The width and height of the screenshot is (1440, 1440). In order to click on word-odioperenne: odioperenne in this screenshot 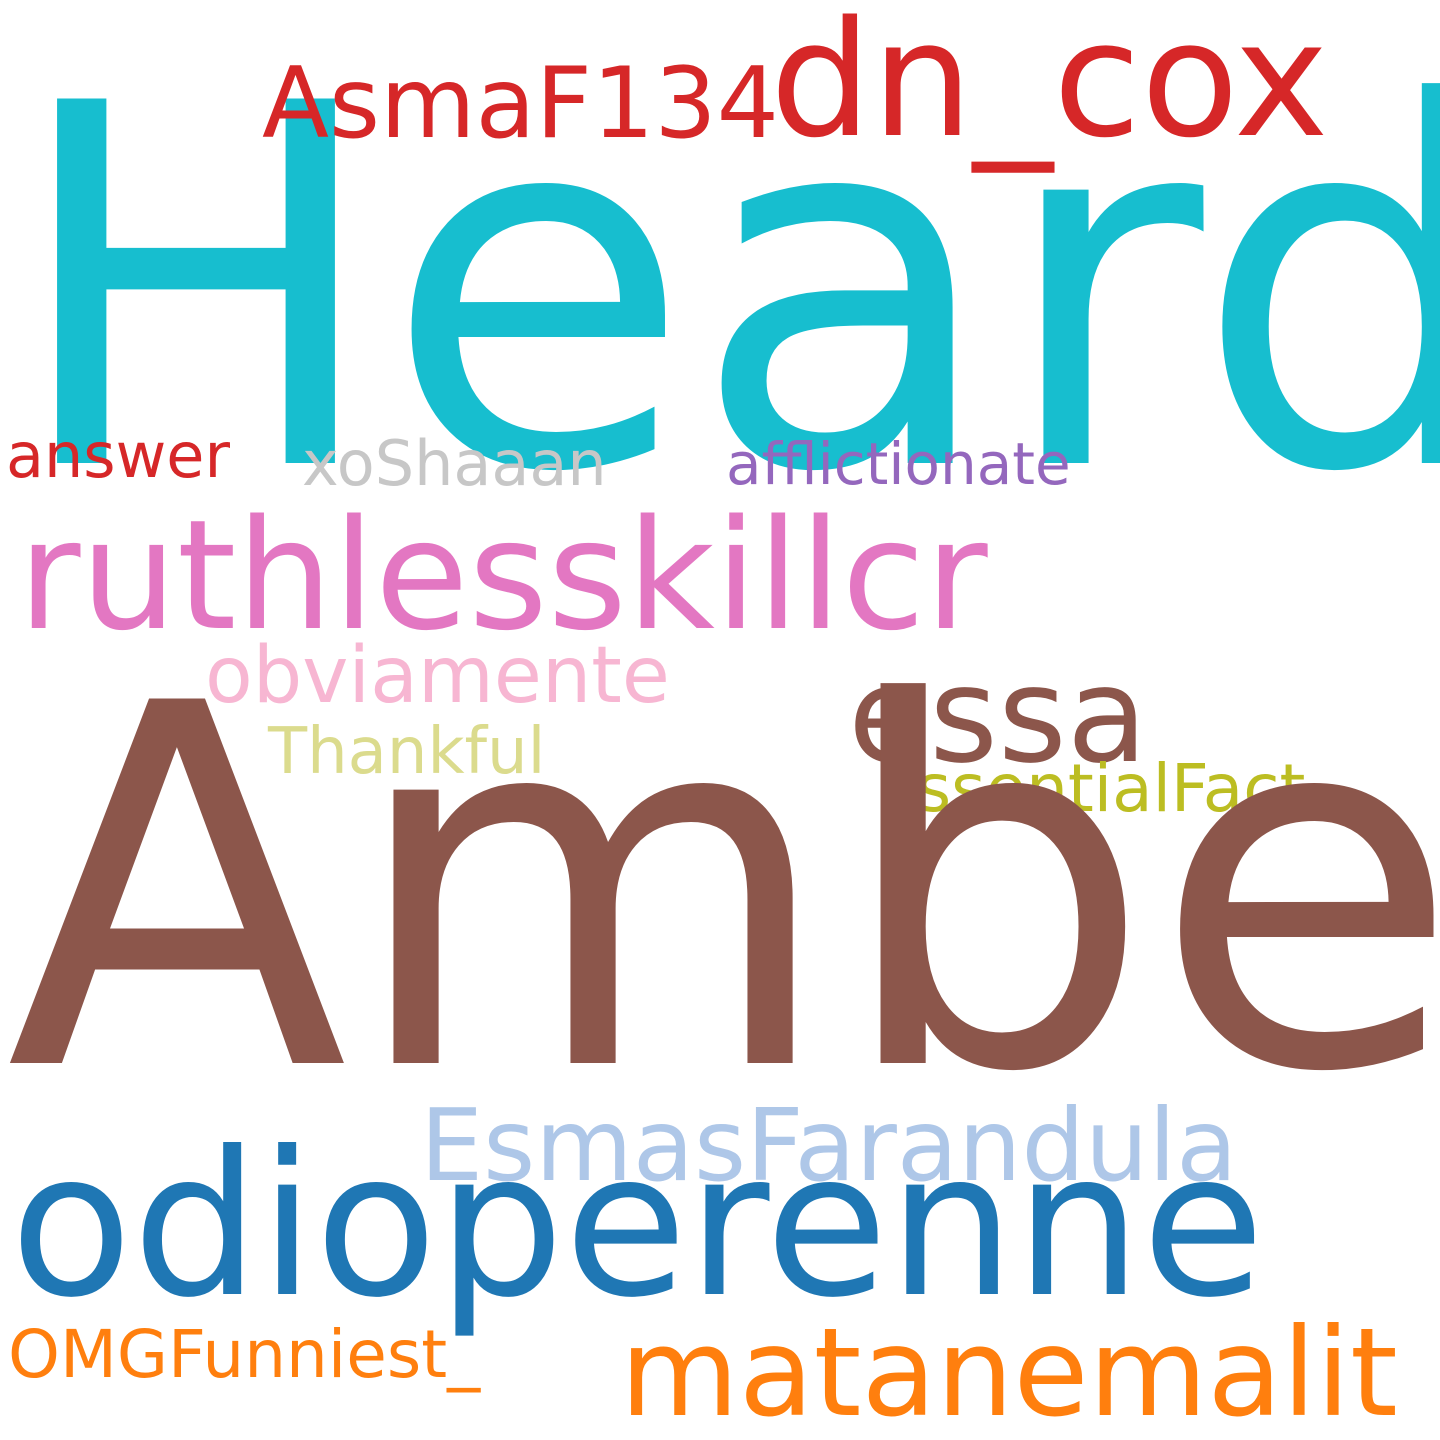, I will do `click(637, 1225)`.